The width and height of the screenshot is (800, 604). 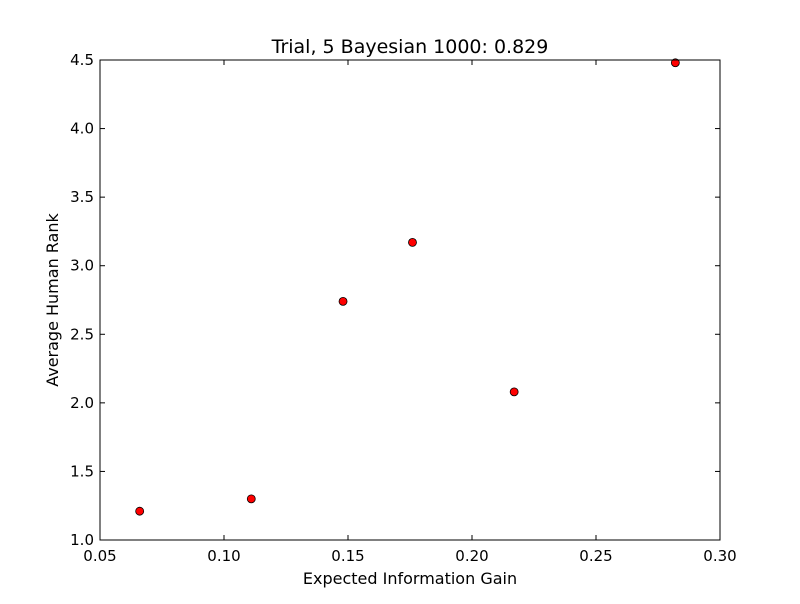 I want to click on x-tick-label: 0.20, so click(x=471, y=556).